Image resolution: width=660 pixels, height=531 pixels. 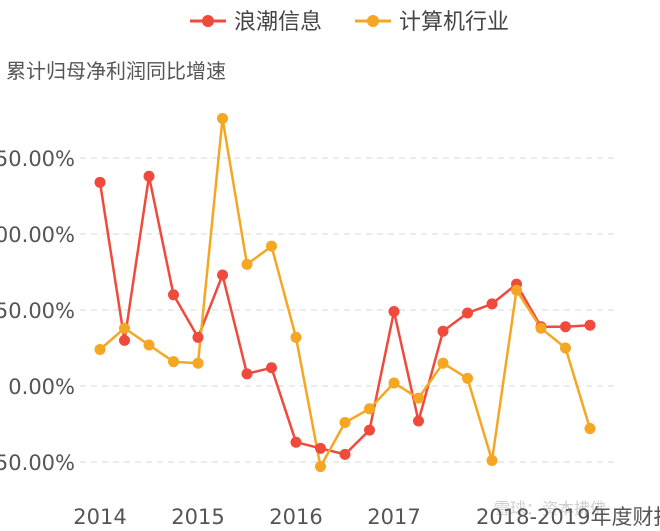 What do you see at coordinates (116, 71) in the screenshot?
I see `y-axis-label: 累计归母净利润同比增速` at bounding box center [116, 71].